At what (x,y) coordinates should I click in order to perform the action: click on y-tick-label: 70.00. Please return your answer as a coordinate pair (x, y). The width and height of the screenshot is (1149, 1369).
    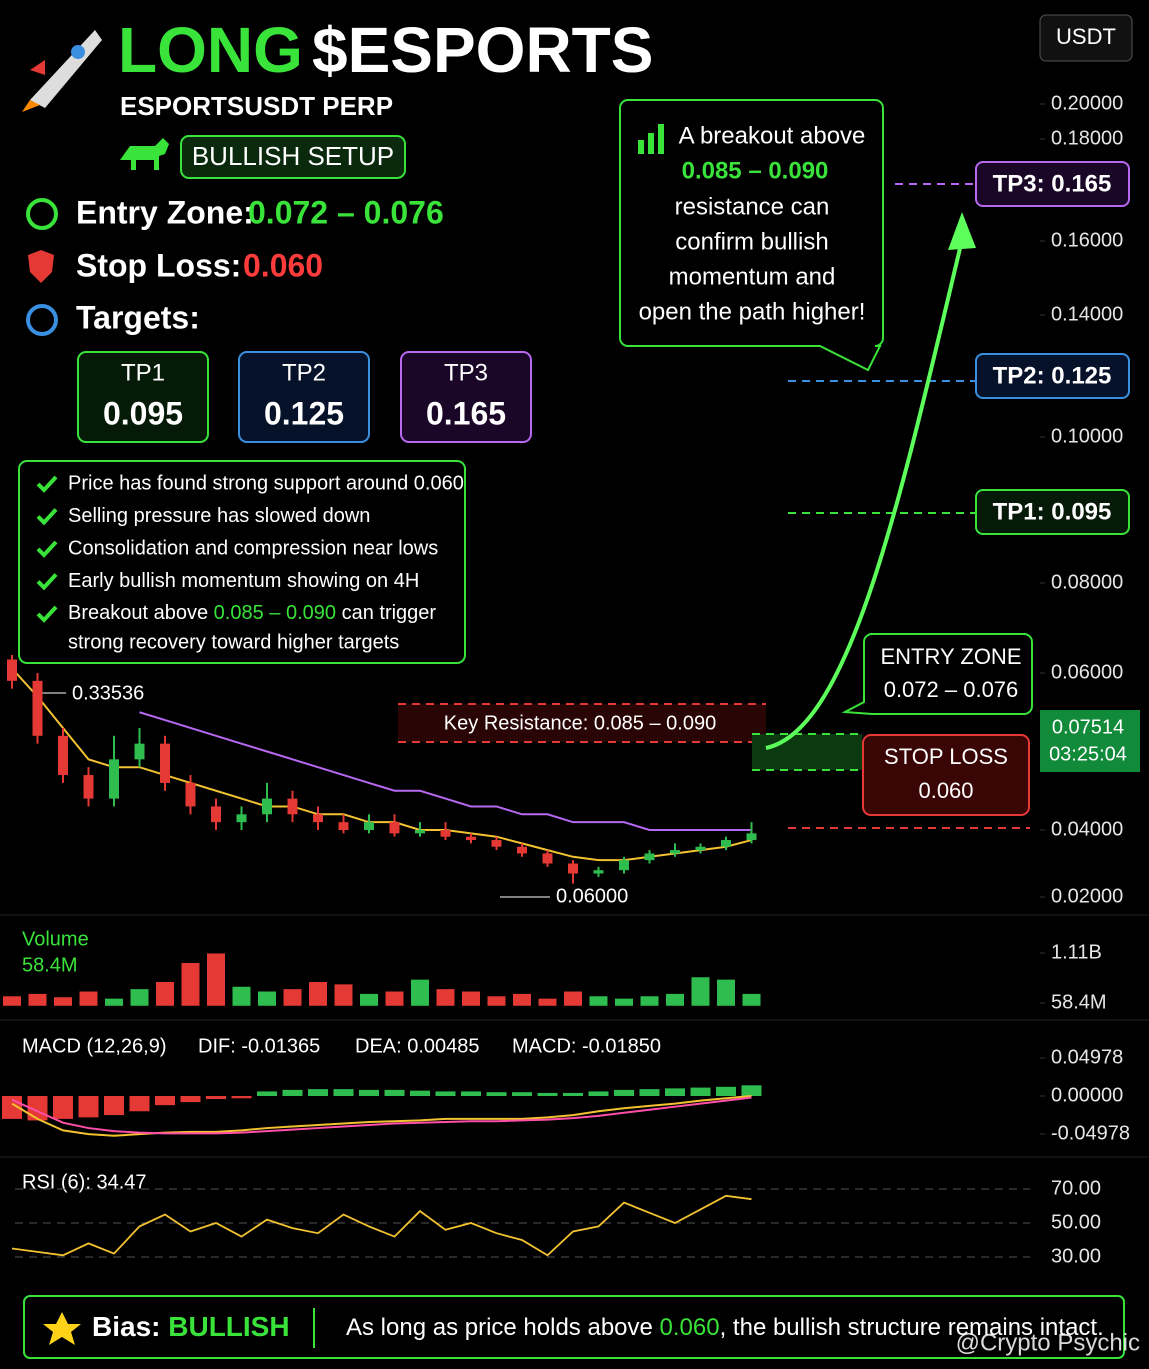
    Looking at the image, I should click on (1076, 1188).